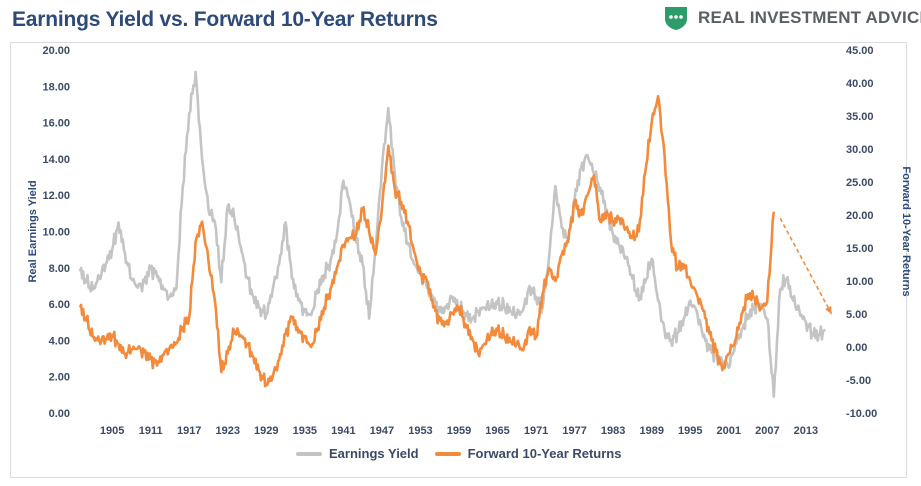 The height and width of the screenshot is (486, 921). What do you see at coordinates (189, 431) in the screenshot?
I see `x-tick-label: 1917` at bounding box center [189, 431].